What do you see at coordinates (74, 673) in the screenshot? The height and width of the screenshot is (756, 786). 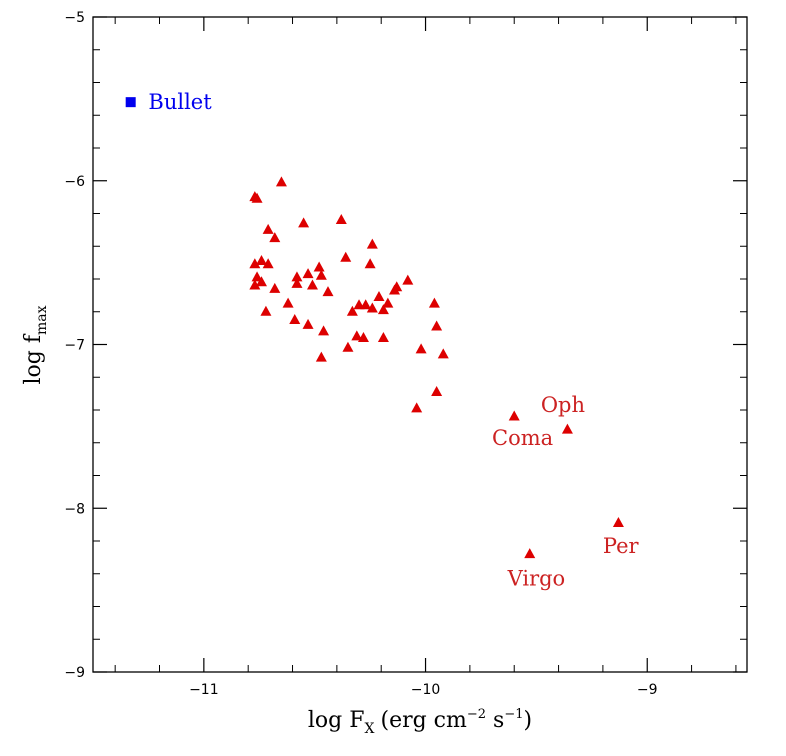 I see `y-tick-label: −9` at bounding box center [74, 673].